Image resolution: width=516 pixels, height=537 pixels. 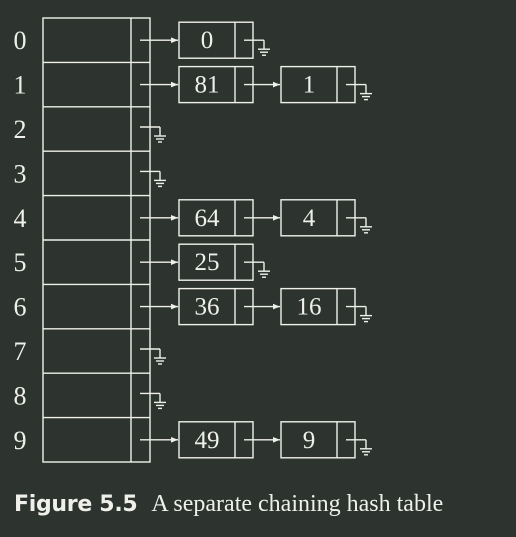 I want to click on list-node: 81, so click(x=216, y=84).